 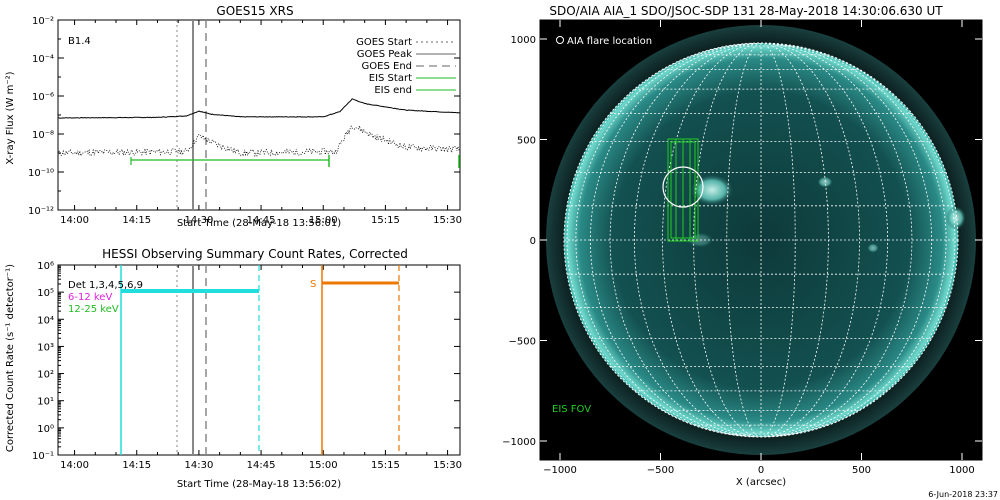 I want to click on goes-y-tick-label: 10⁻⁶, so click(x=43, y=97).